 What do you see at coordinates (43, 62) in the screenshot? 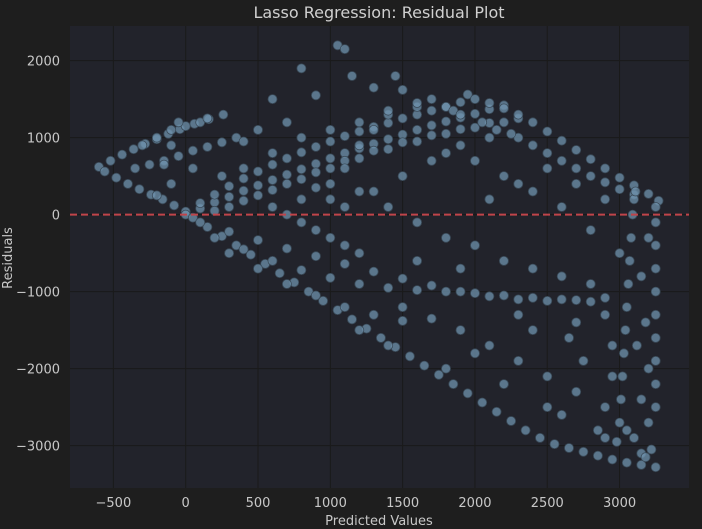
I see `y-tick-label: 2000` at bounding box center [43, 62].